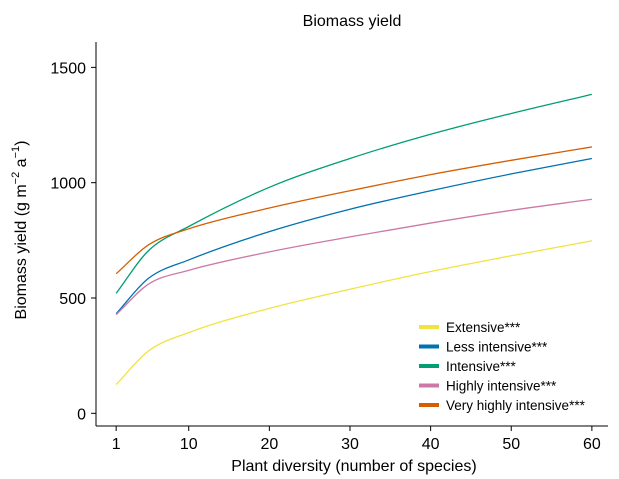  I want to click on x-tick-label: 50, so click(511, 444).